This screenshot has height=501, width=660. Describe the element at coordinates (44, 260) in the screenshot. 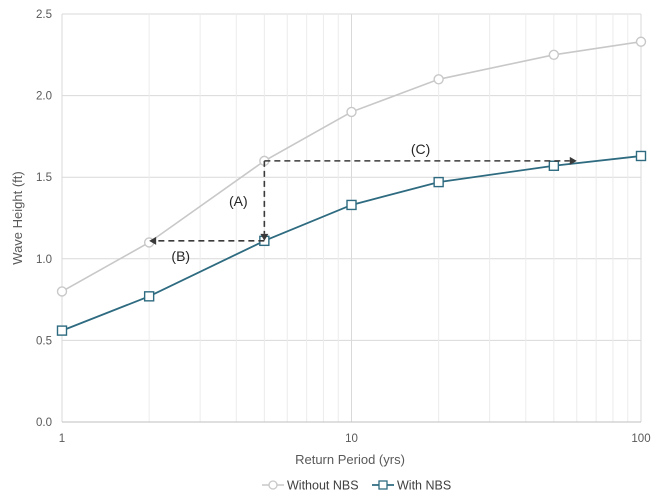

I see `y-tick-label: 1.0` at that location.